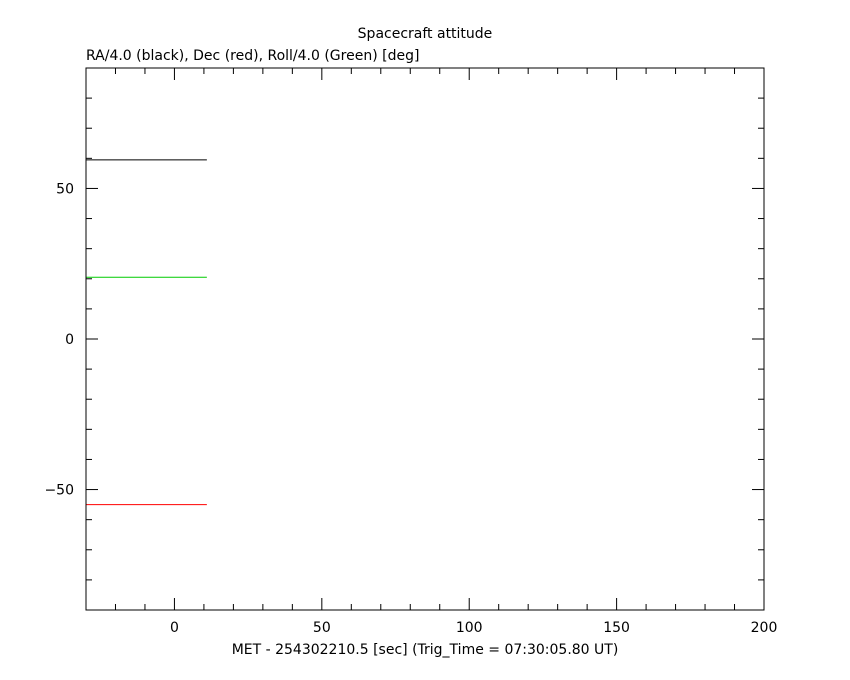  I want to click on y-tick-label: −50, so click(59, 491).